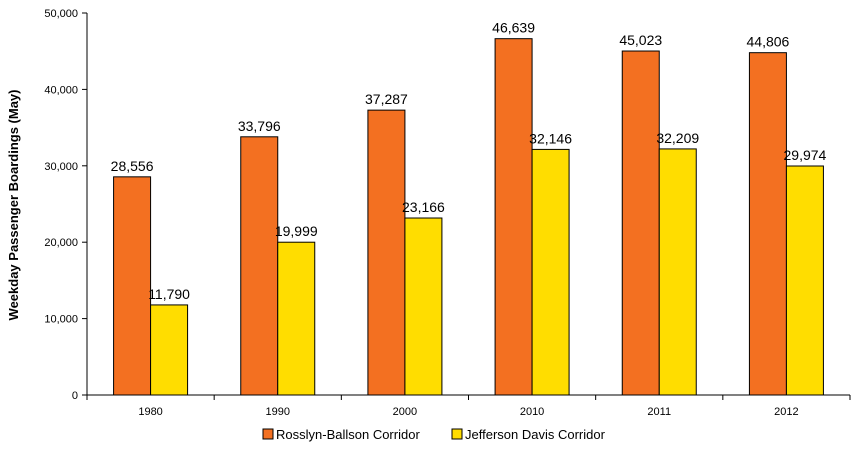 Image resolution: width=859 pixels, height=455 pixels. Describe the element at coordinates (13, 205) in the screenshot. I see `y-axis-title: Weekday Passenger Boardings (May)` at that location.